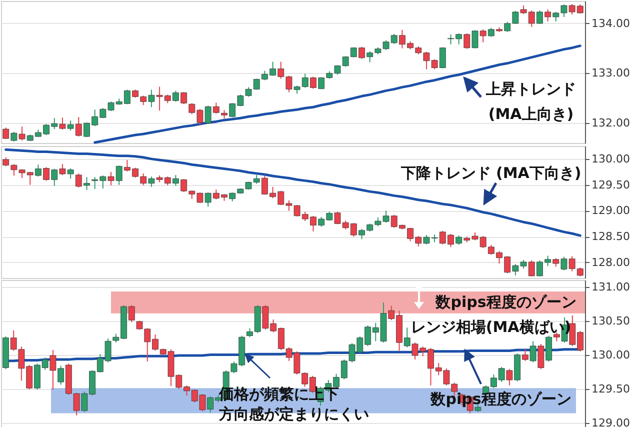  I want to click on y-tick-label: 128.50, so click(611, 237).